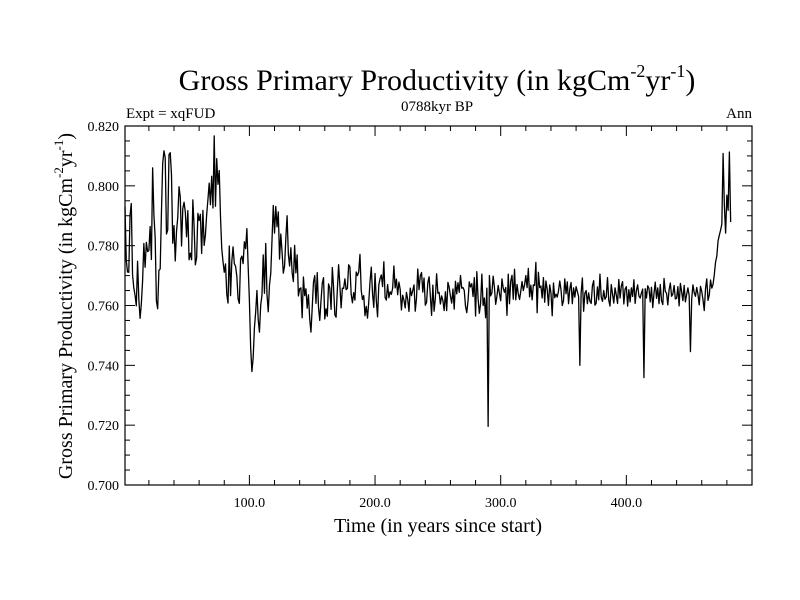 Image resolution: width=800 pixels, height=600 pixels. I want to click on y-axis-label-sup1: -2, so click(58, 172).